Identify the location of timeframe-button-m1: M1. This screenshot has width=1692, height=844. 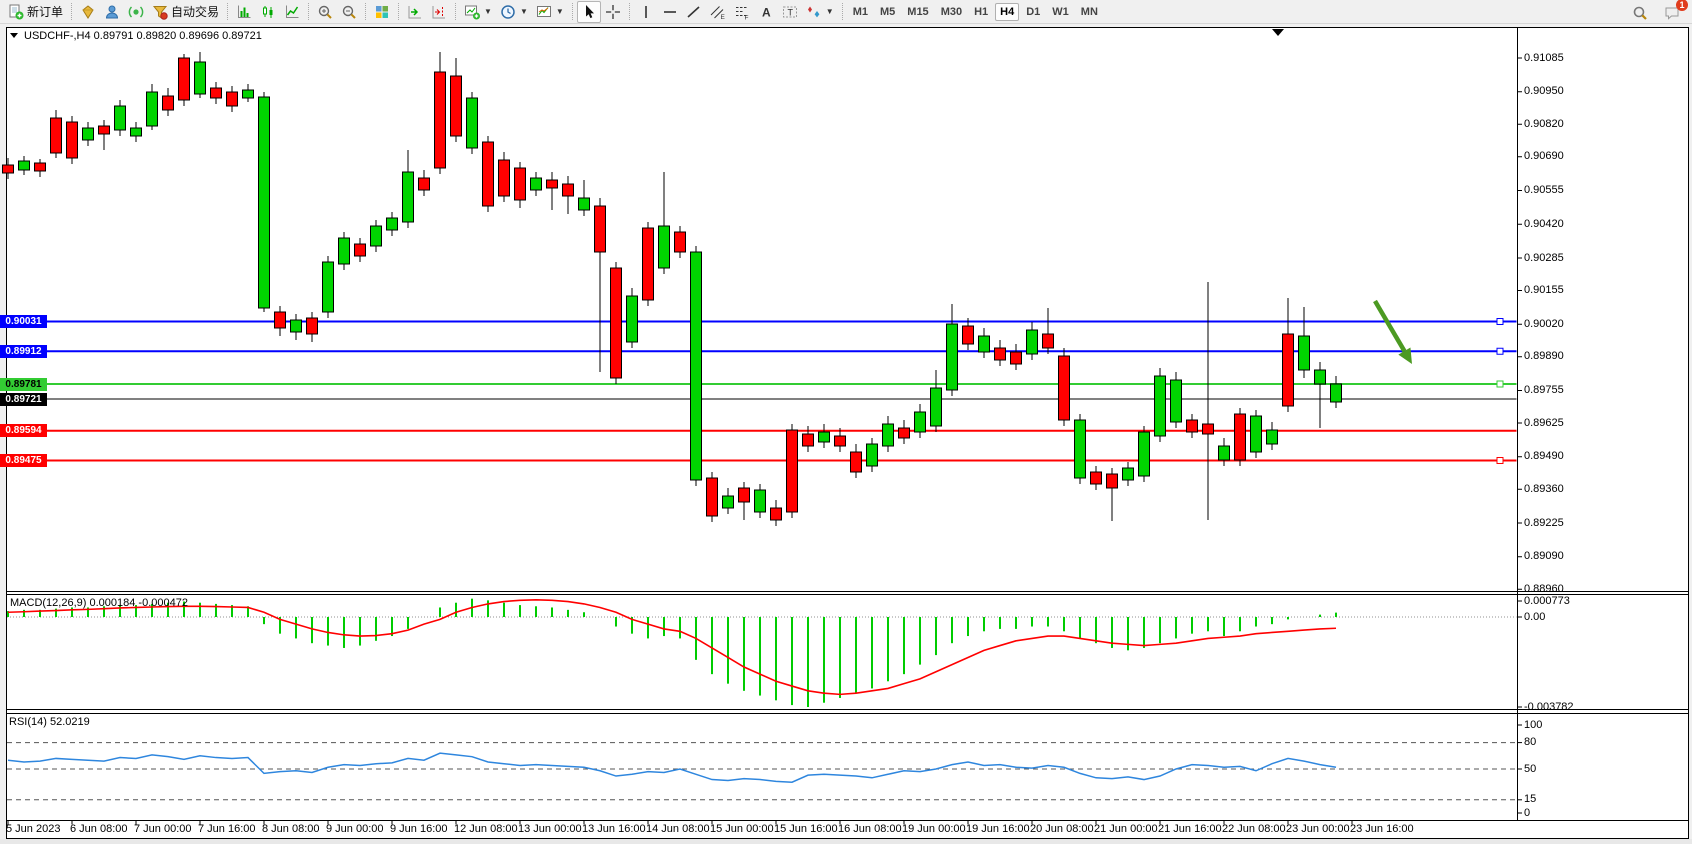
(860, 11).